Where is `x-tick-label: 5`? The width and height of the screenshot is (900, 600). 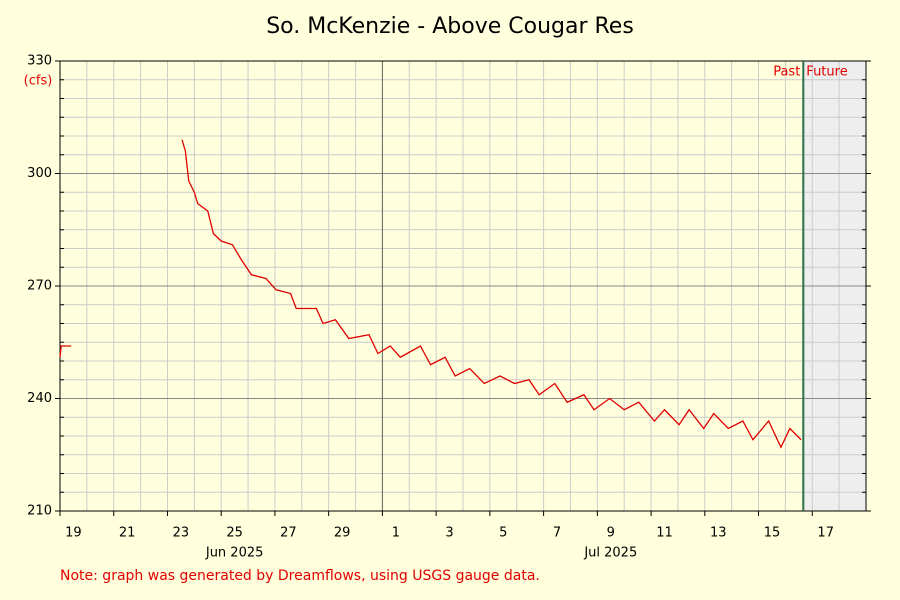
x-tick-label: 5 is located at coordinates (503, 533).